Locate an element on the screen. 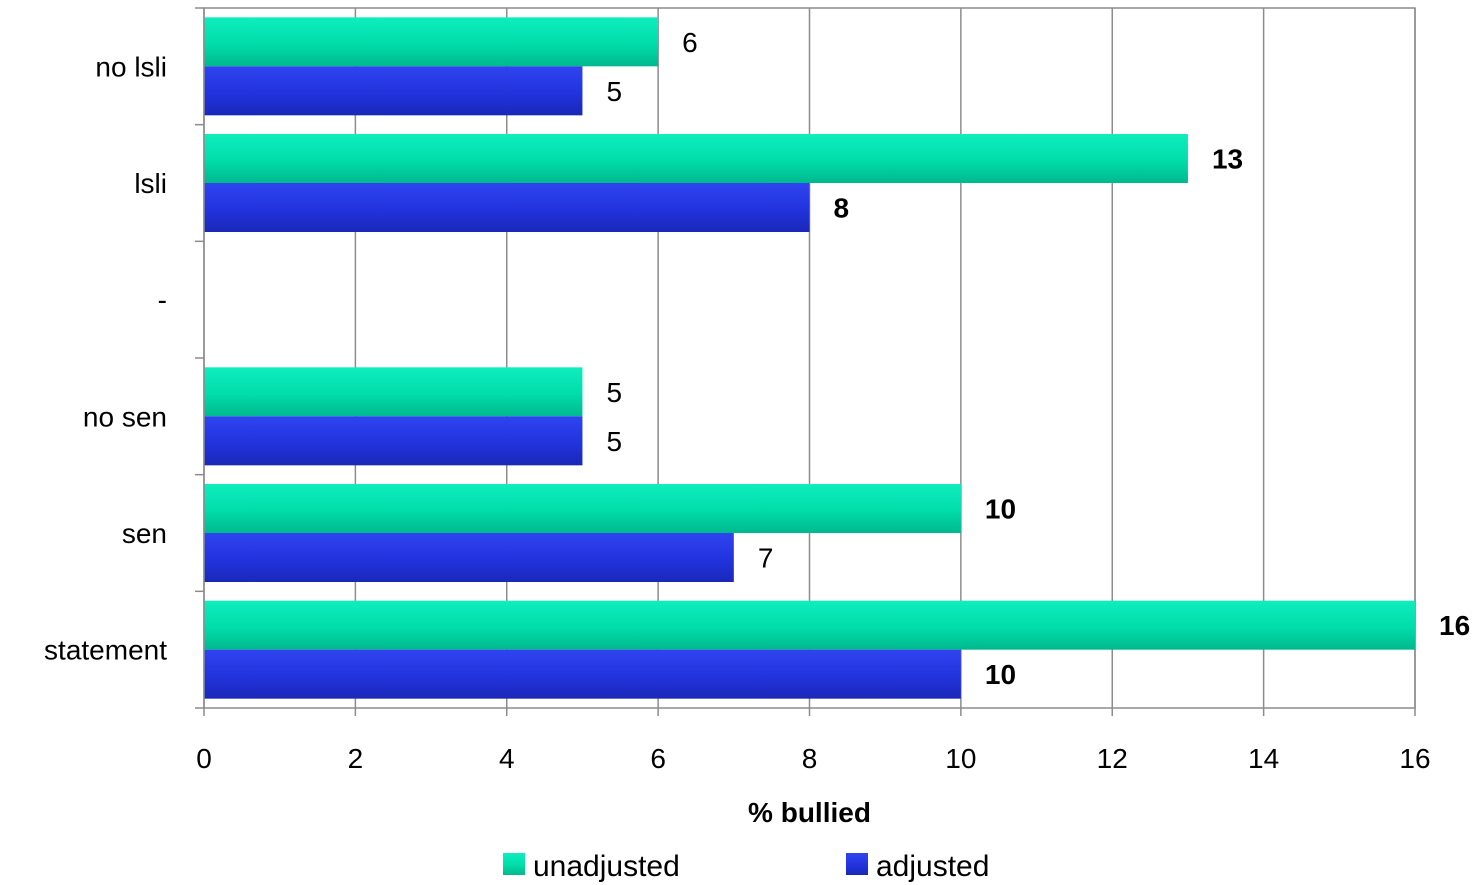 This screenshot has width=1477, height=885. x-tick-label: 14 is located at coordinates (1263, 758).